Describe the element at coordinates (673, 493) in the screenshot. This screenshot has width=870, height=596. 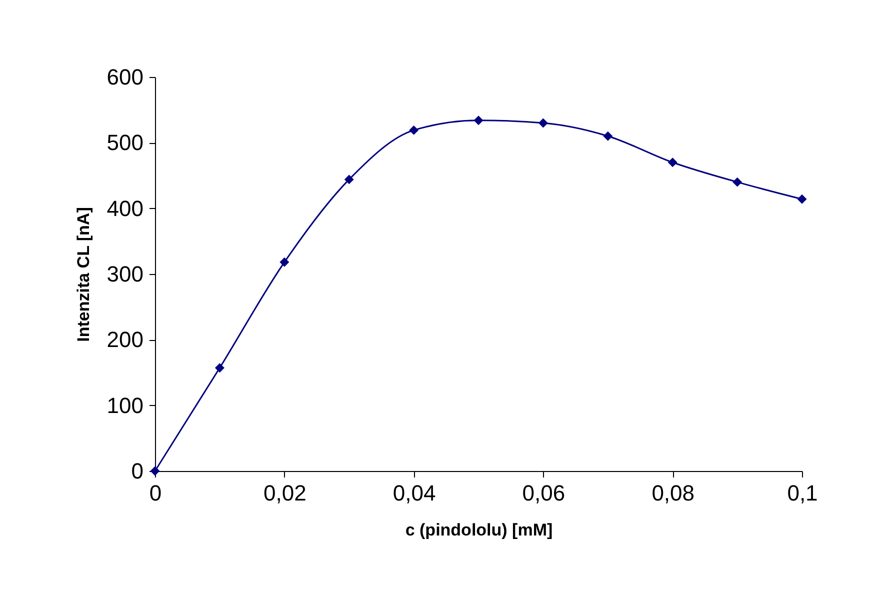
I see `x-tick-label: 0,08` at that location.